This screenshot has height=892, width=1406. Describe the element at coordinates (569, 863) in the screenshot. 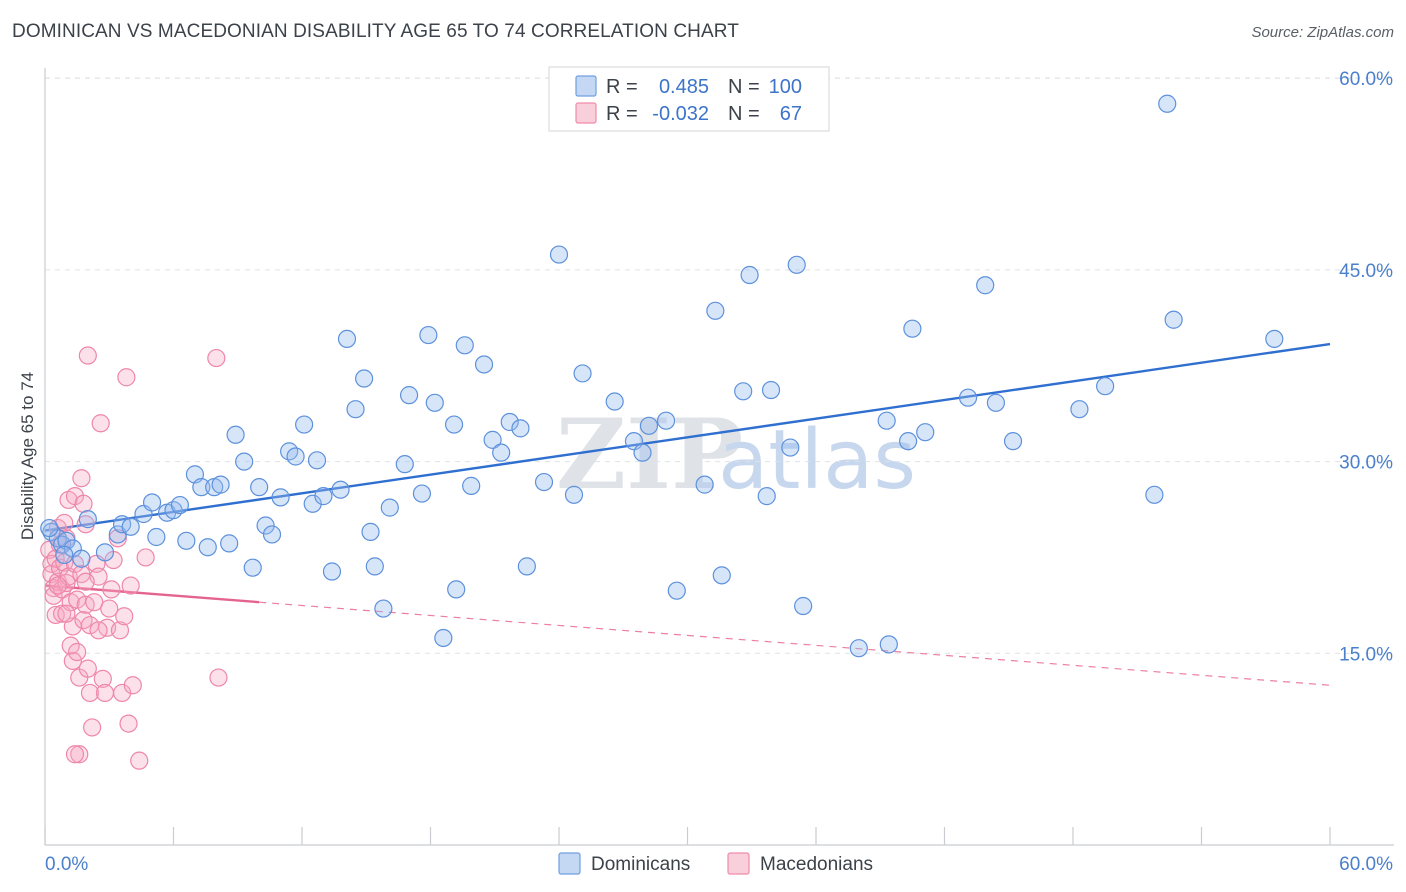

I see `bottom-legend-swatch-dominicans` at that location.